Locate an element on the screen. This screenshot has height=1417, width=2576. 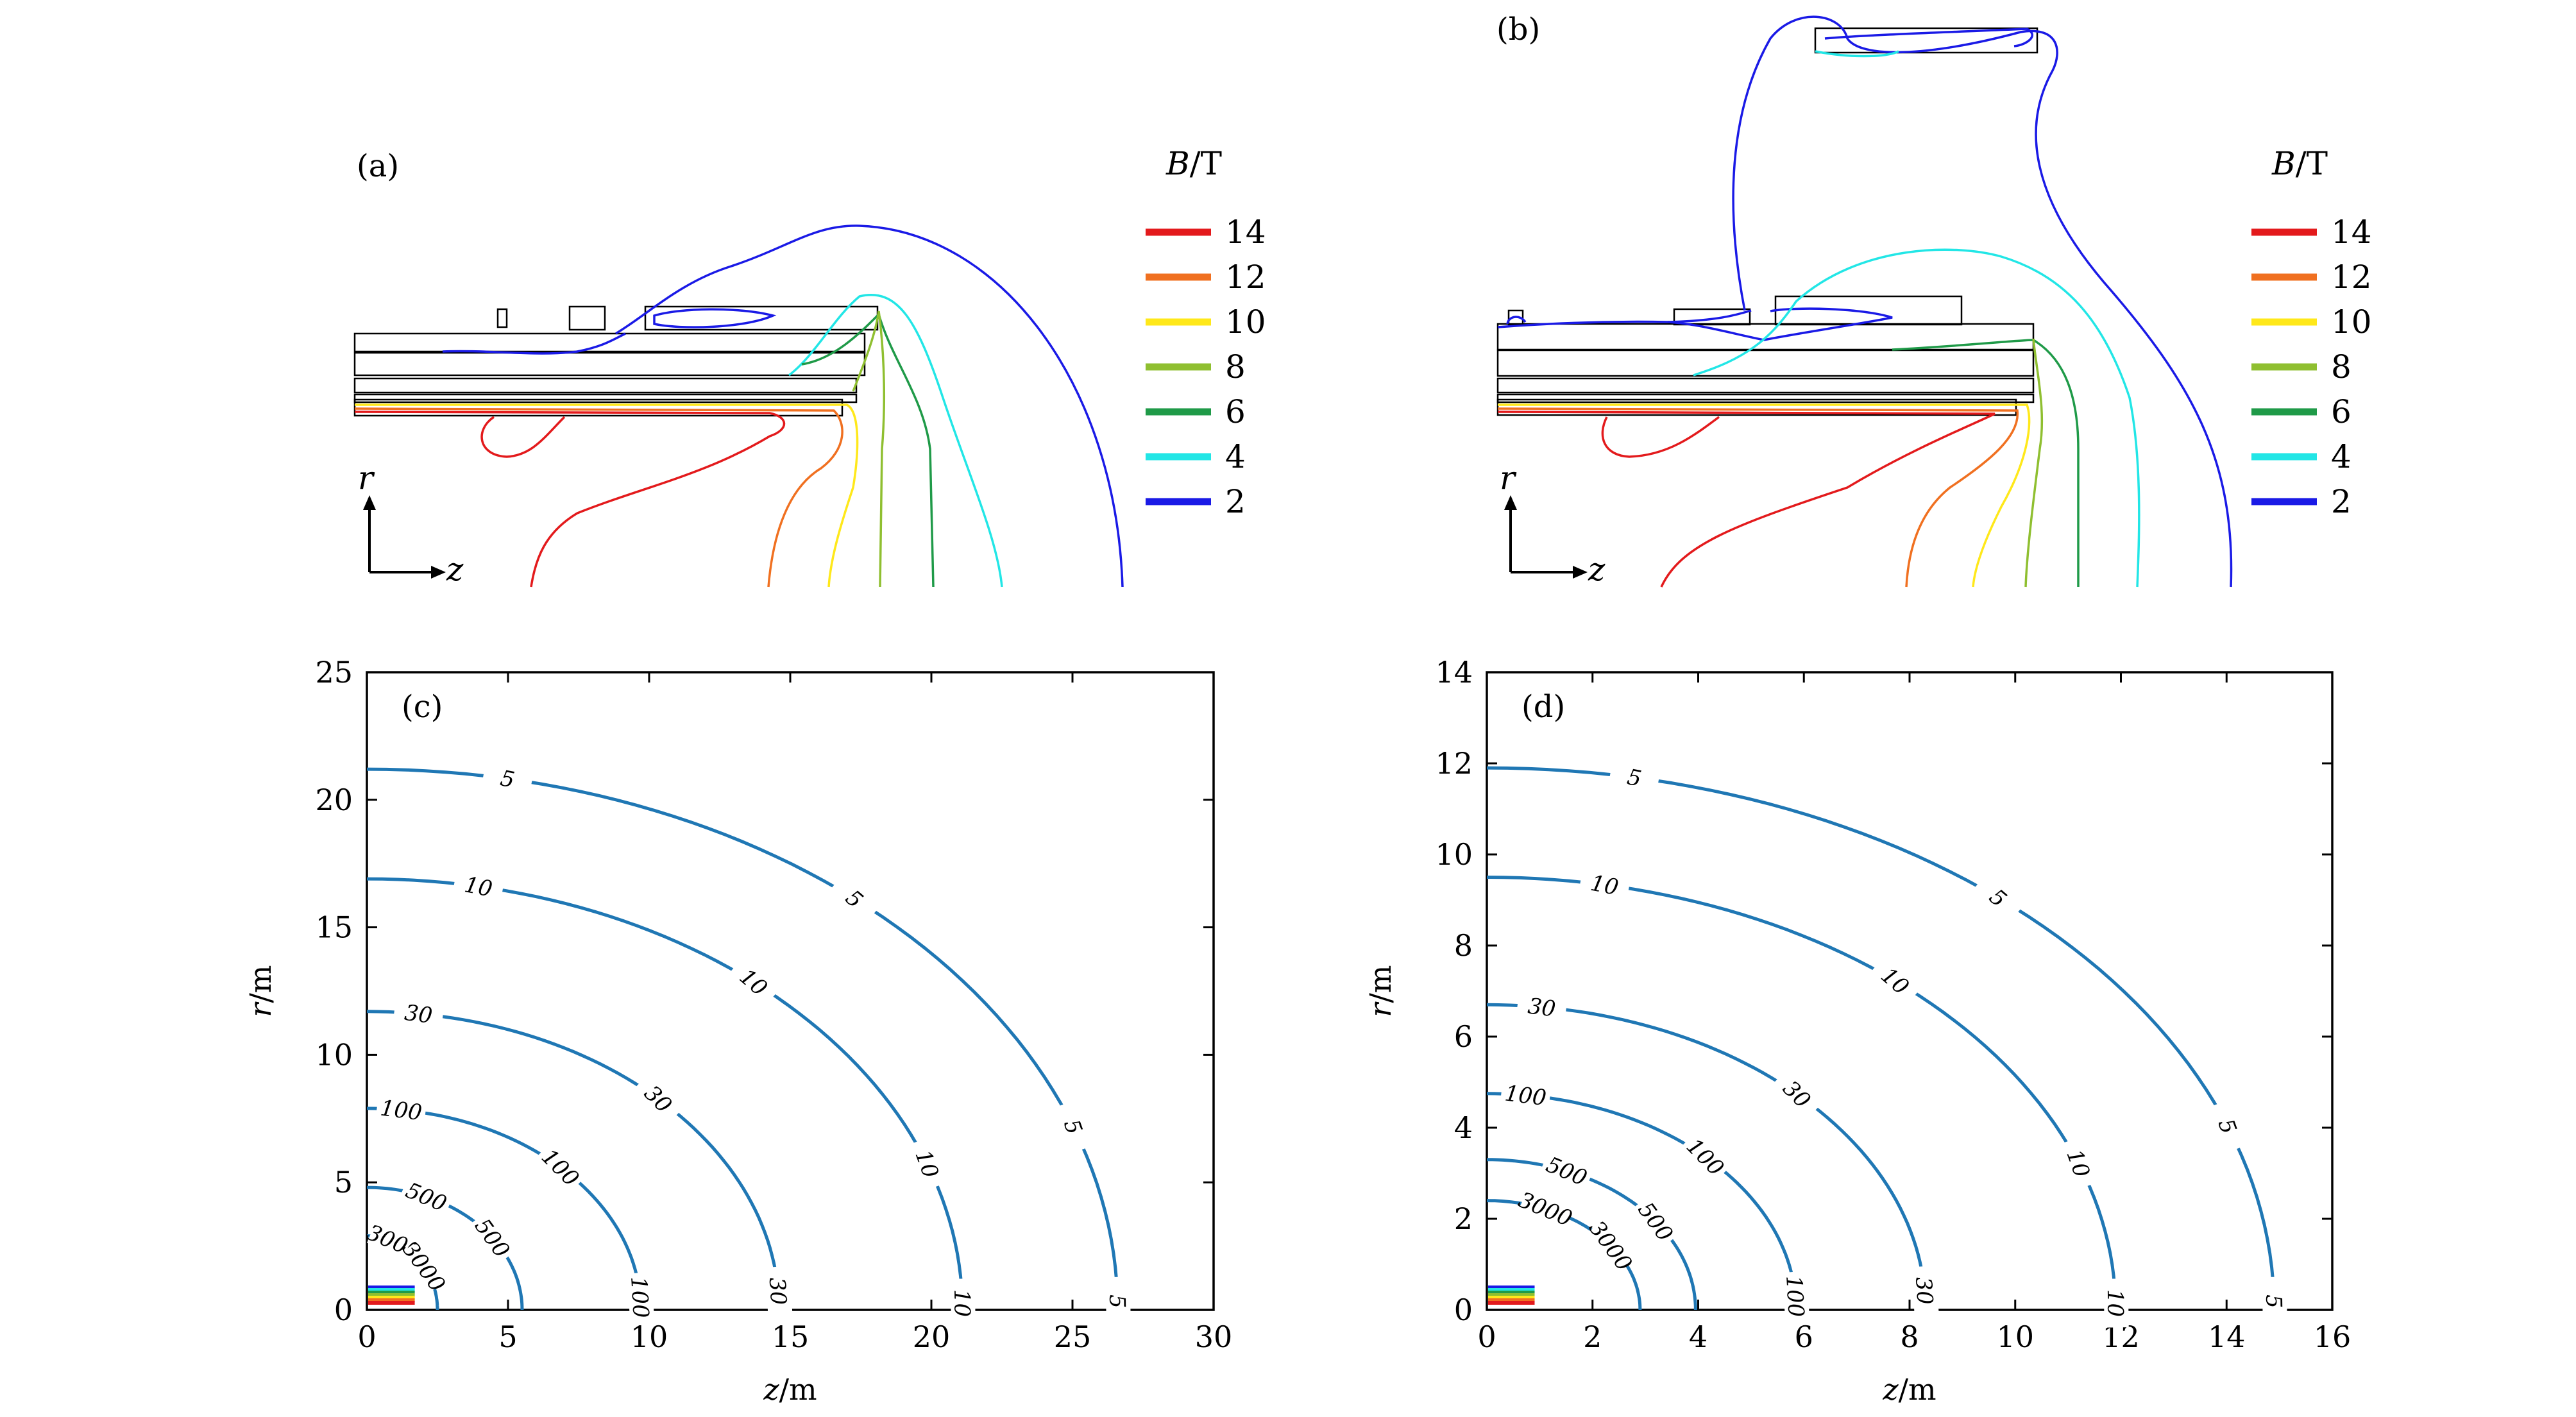
plot-d-xtick-16: 16 is located at coordinates (2332, 1336).